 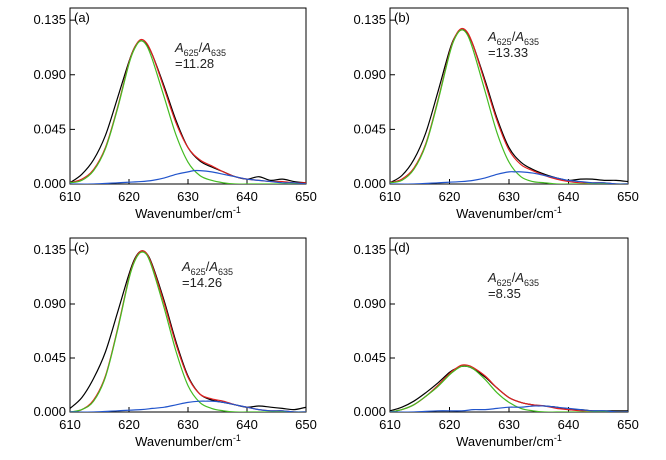 I want to click on series-fit-line, so click(x=509, y=388).